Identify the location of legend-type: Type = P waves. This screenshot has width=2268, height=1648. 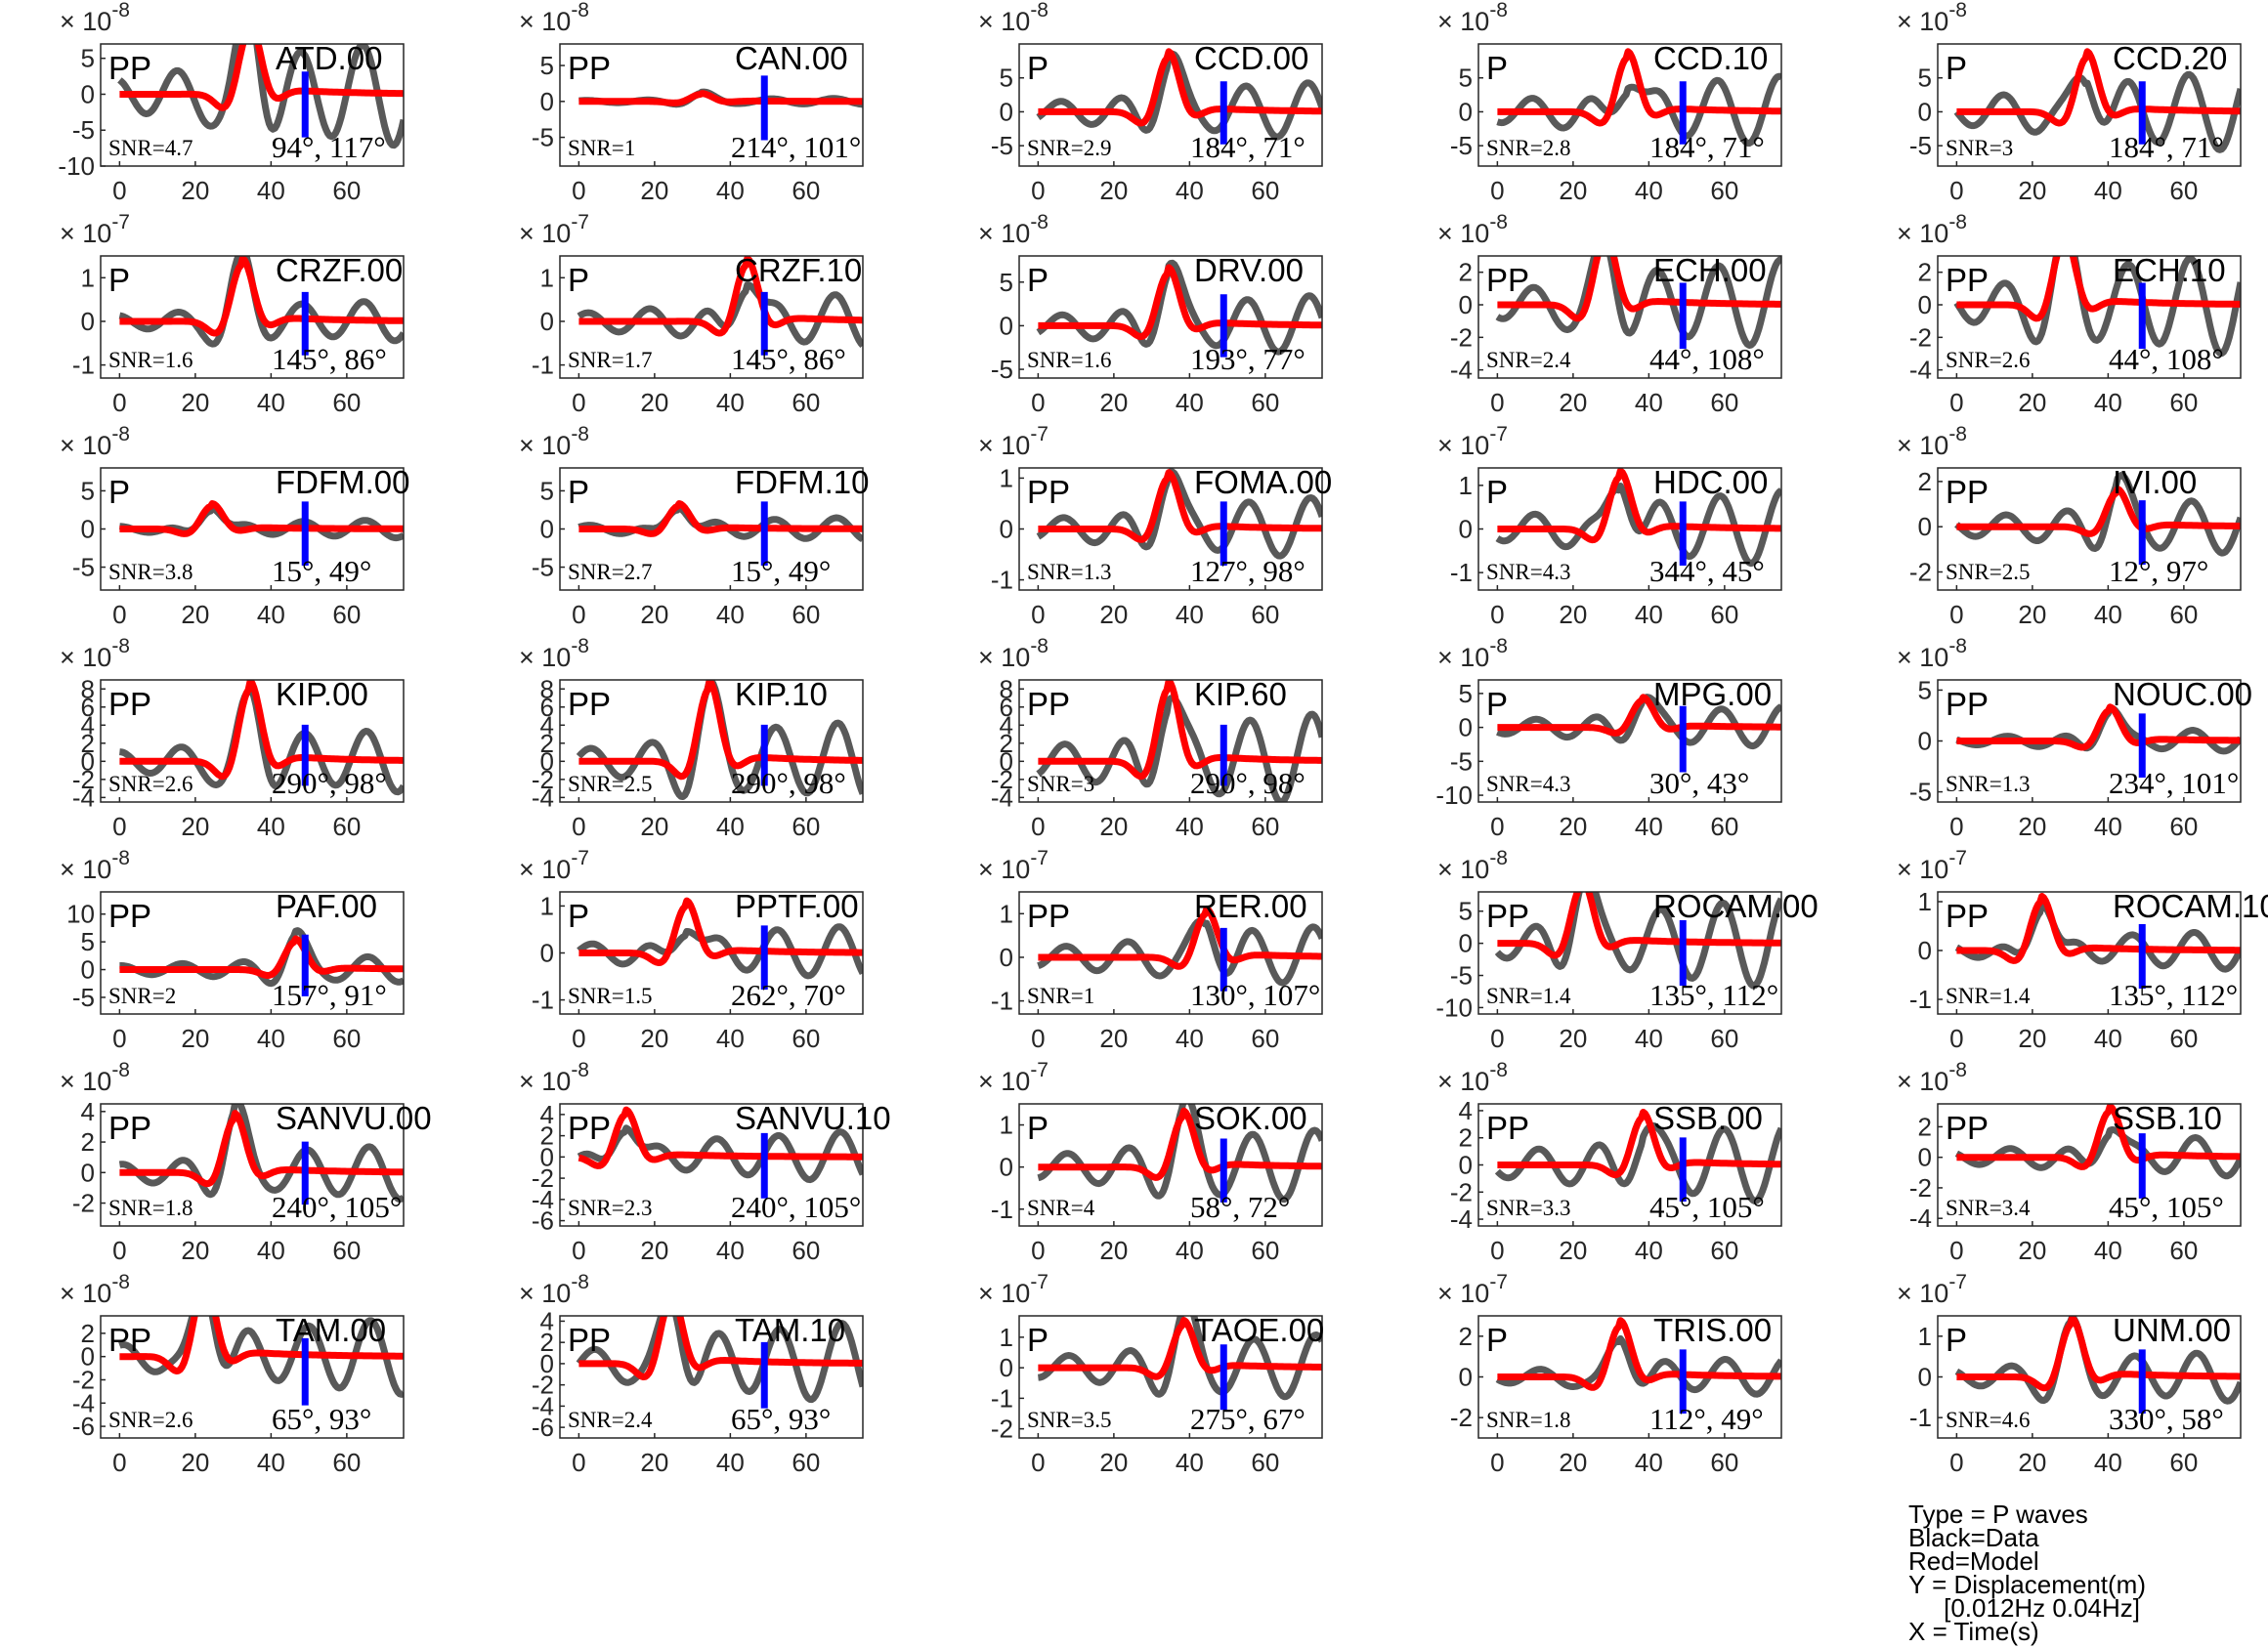
(1998, 1514).